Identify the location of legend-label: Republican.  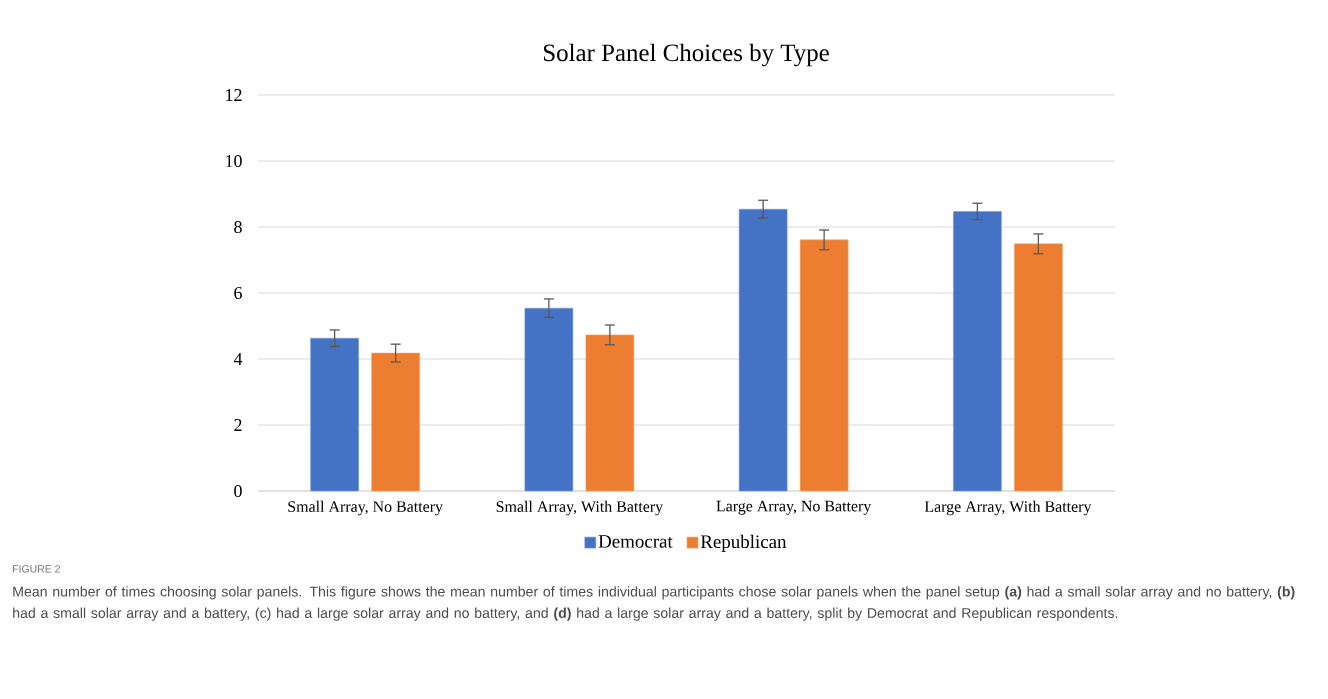
(743, 543).